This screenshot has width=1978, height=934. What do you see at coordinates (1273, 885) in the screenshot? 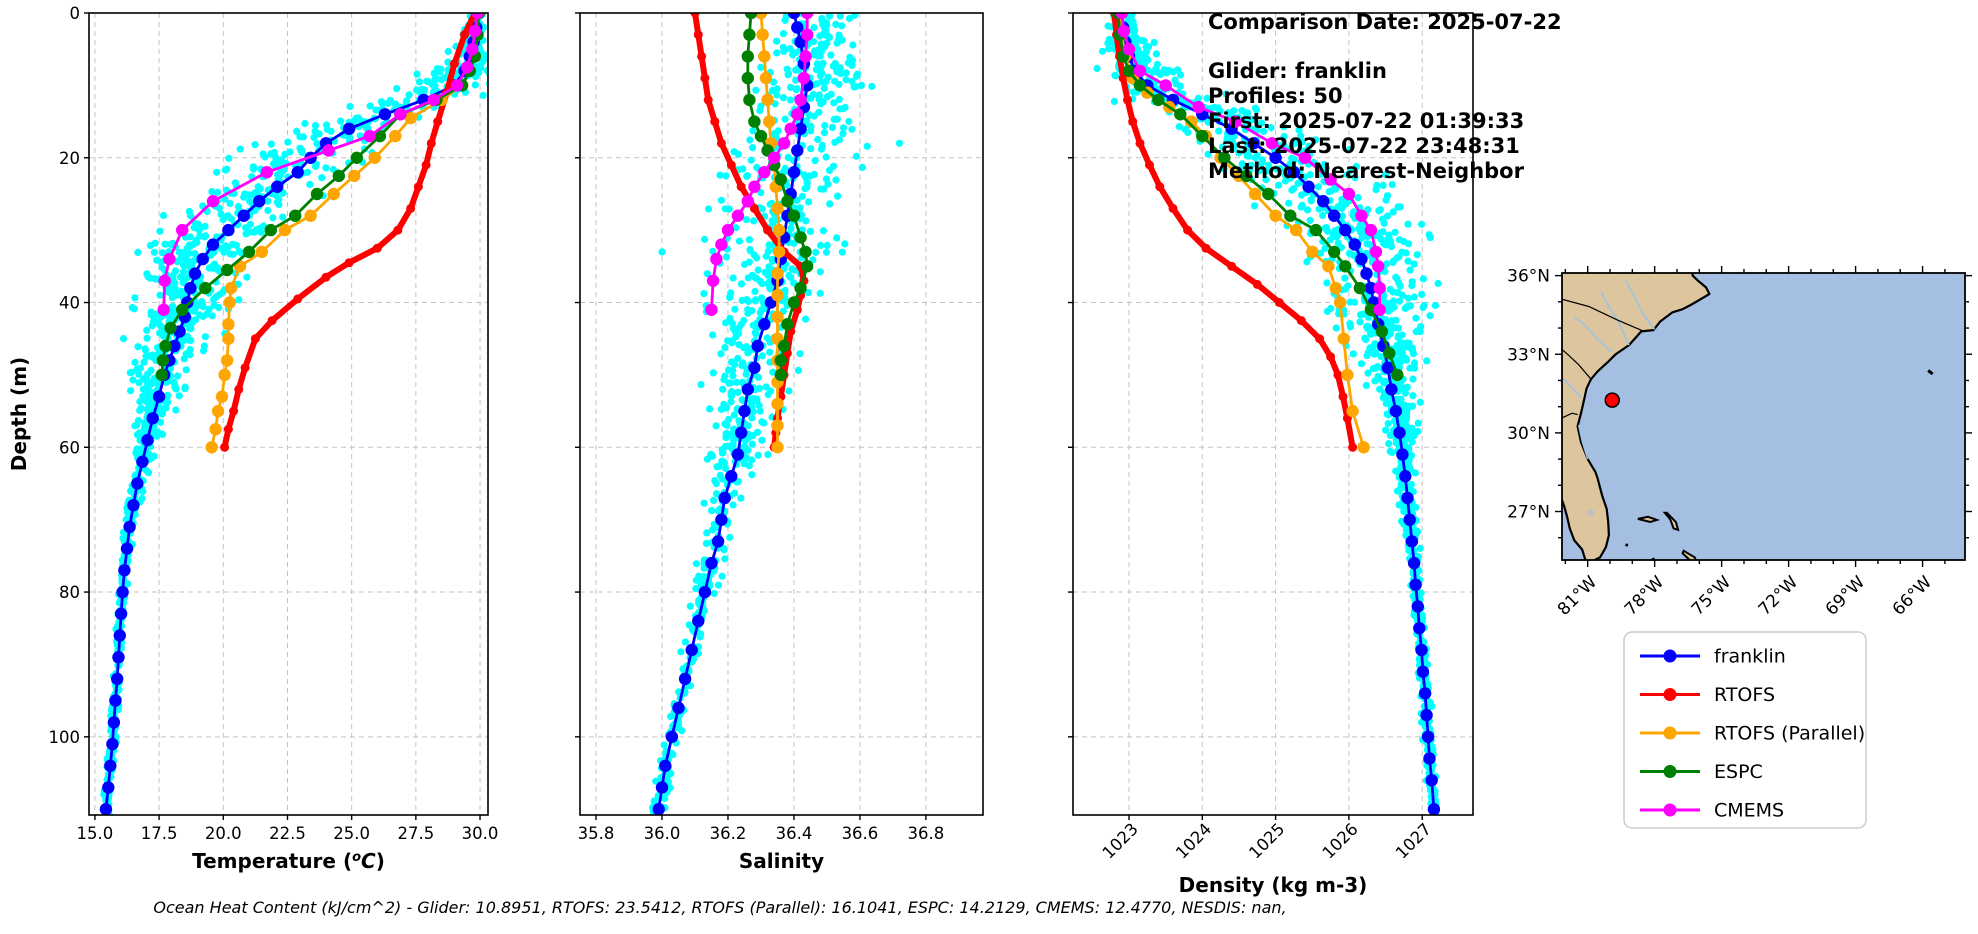
I see `density-axis-title: Density (kg m-3)` at bounding box center [1273, 885].